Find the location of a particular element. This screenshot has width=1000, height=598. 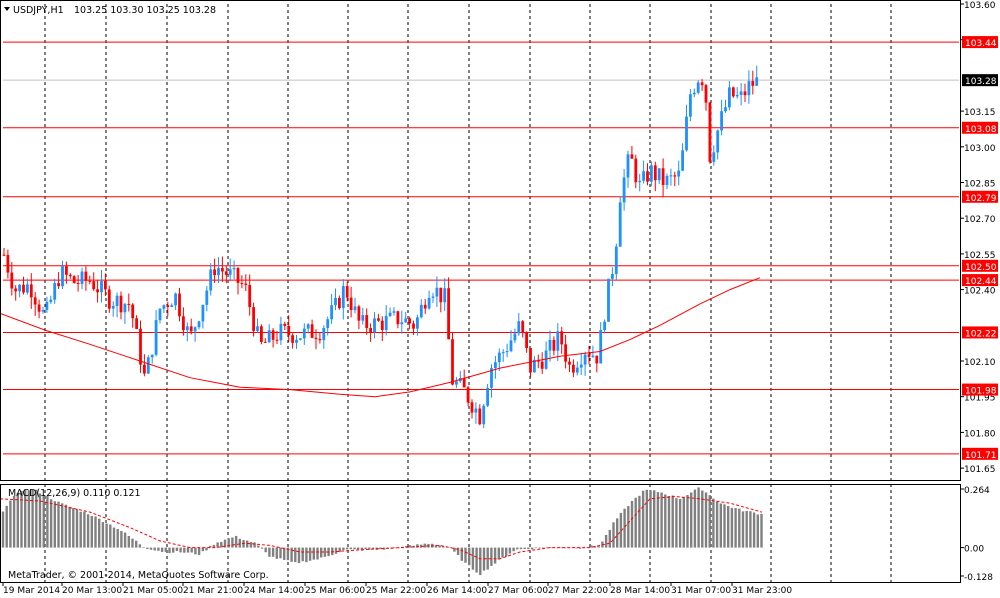

level-label: 103.44 is located at coordinates (981, 44).